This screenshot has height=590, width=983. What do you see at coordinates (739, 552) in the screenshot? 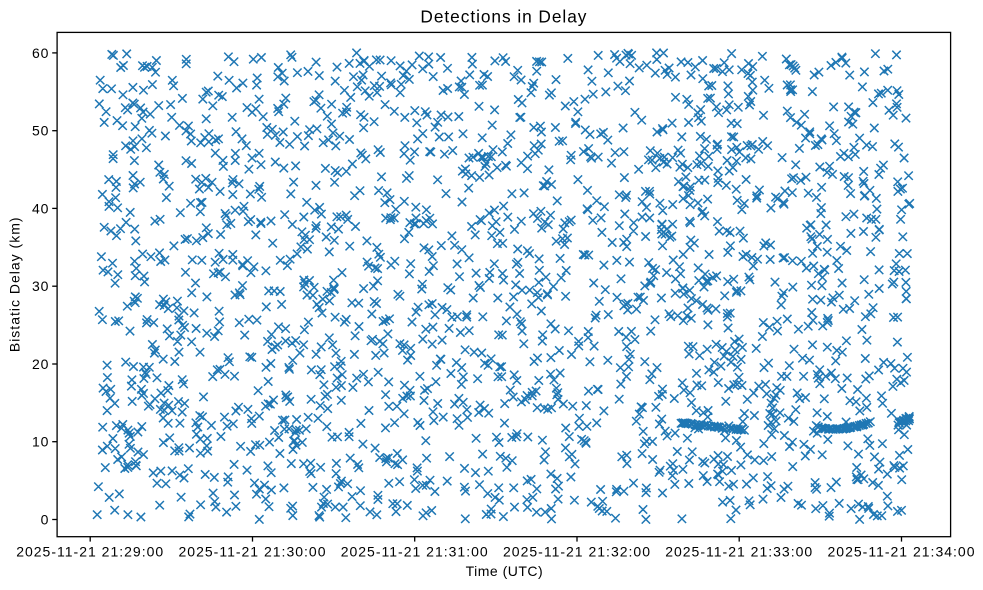
I see `svg-text: 2025-11-21 21:33:00` at bounding box center [739, 552].